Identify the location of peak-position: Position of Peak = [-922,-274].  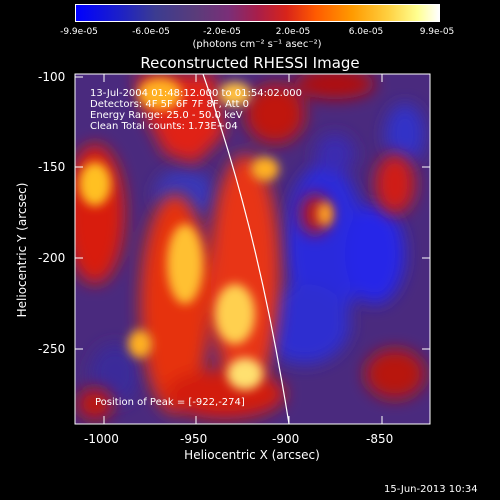
(170, 402).